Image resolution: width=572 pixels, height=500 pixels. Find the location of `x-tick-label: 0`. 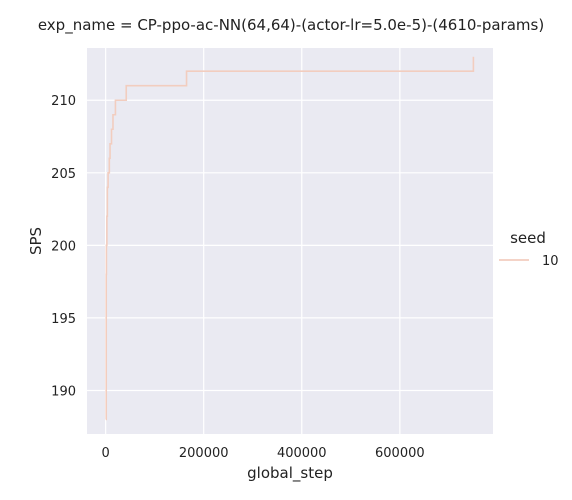

x-tick-label: 0 is located at coordinates (105, 453).